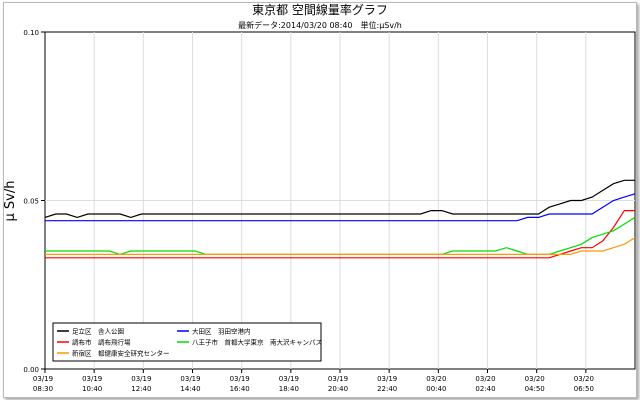 This screenshot has width=640, height=400. What do you see at coordinates (31, 33) in the screenshot?
I see `y-tick-label: 0.10` at bounding box center [31, 33].